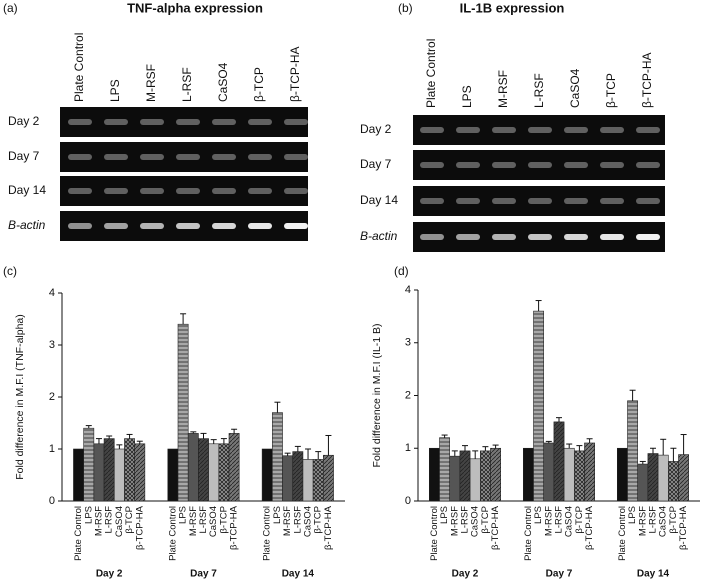 This screenshot has width=709, height=582. Describe the element at coordinates (223, 82) in the screenshot. I see `lane-label: CaSO4` at that location.